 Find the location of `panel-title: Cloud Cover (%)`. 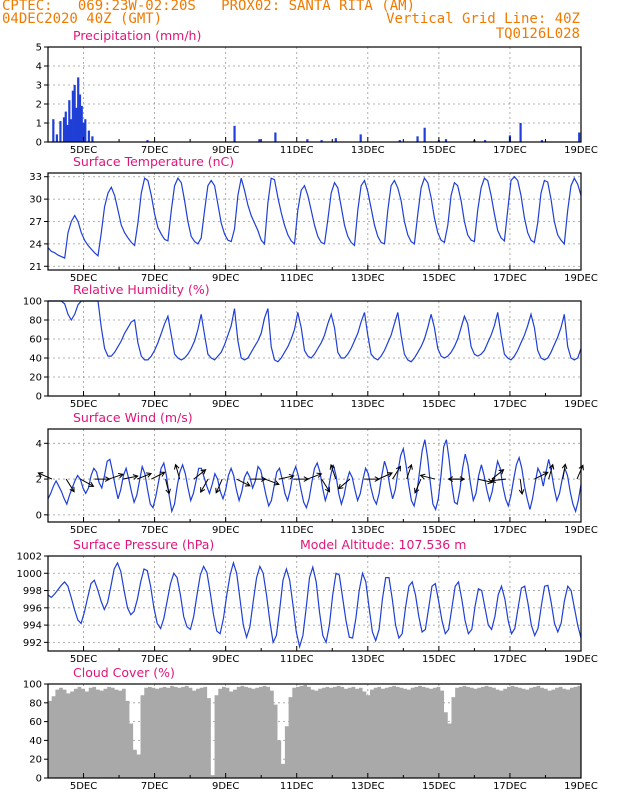

panel-title: Cloud Cover (%) is located at coordinates (124, 672).